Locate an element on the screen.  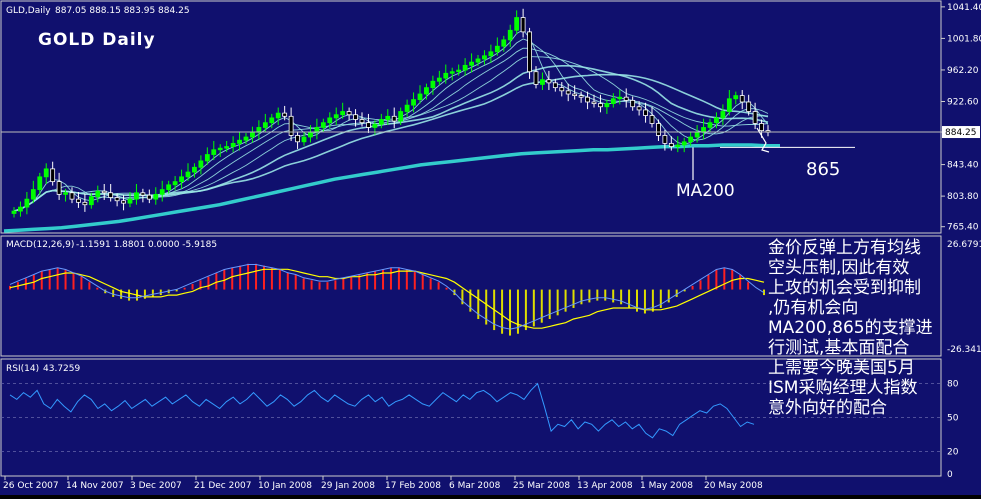
x-tick-label: 25 Mar 2008 is located at coordinates (541, 486).